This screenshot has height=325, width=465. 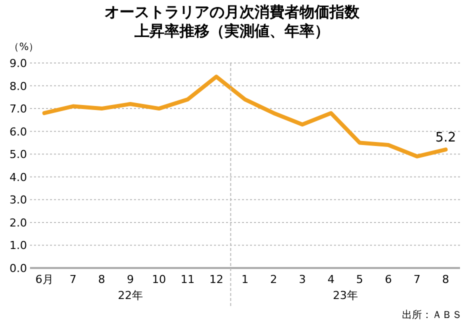 What do you see at coordinates (24, 47) in the screenshot?
I see `y-axis-title: （%）` at bounding box center [24, 47].